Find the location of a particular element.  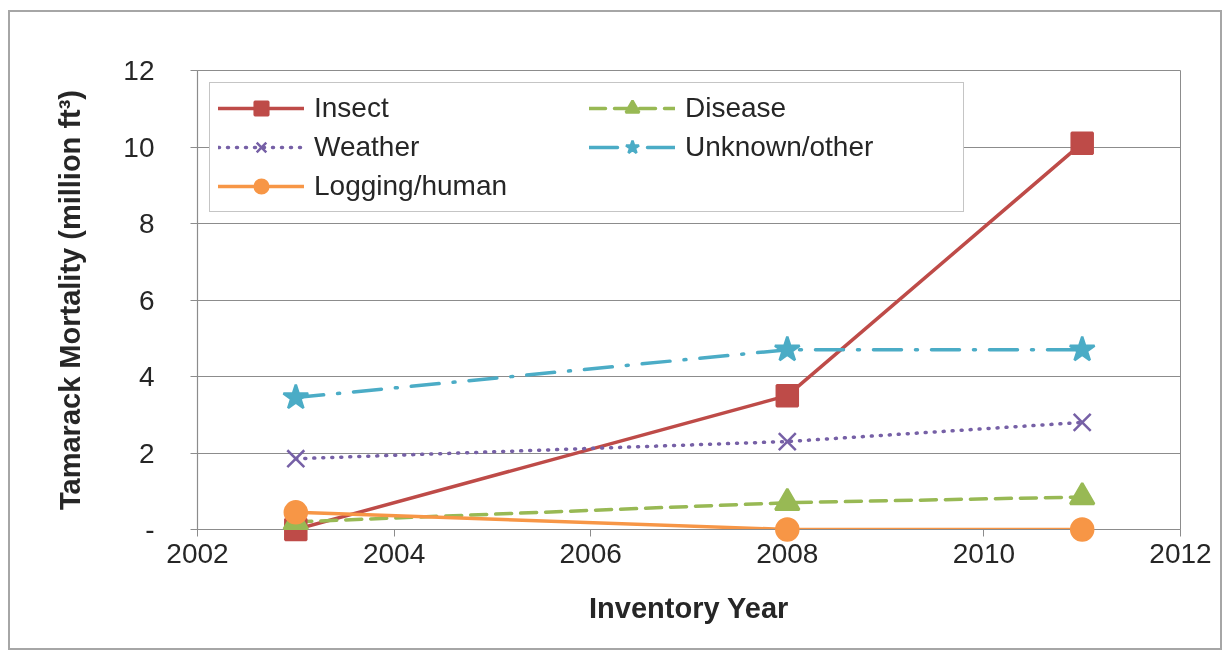

x-axis-title: Inventory Year is located at coordinates (689, 607).